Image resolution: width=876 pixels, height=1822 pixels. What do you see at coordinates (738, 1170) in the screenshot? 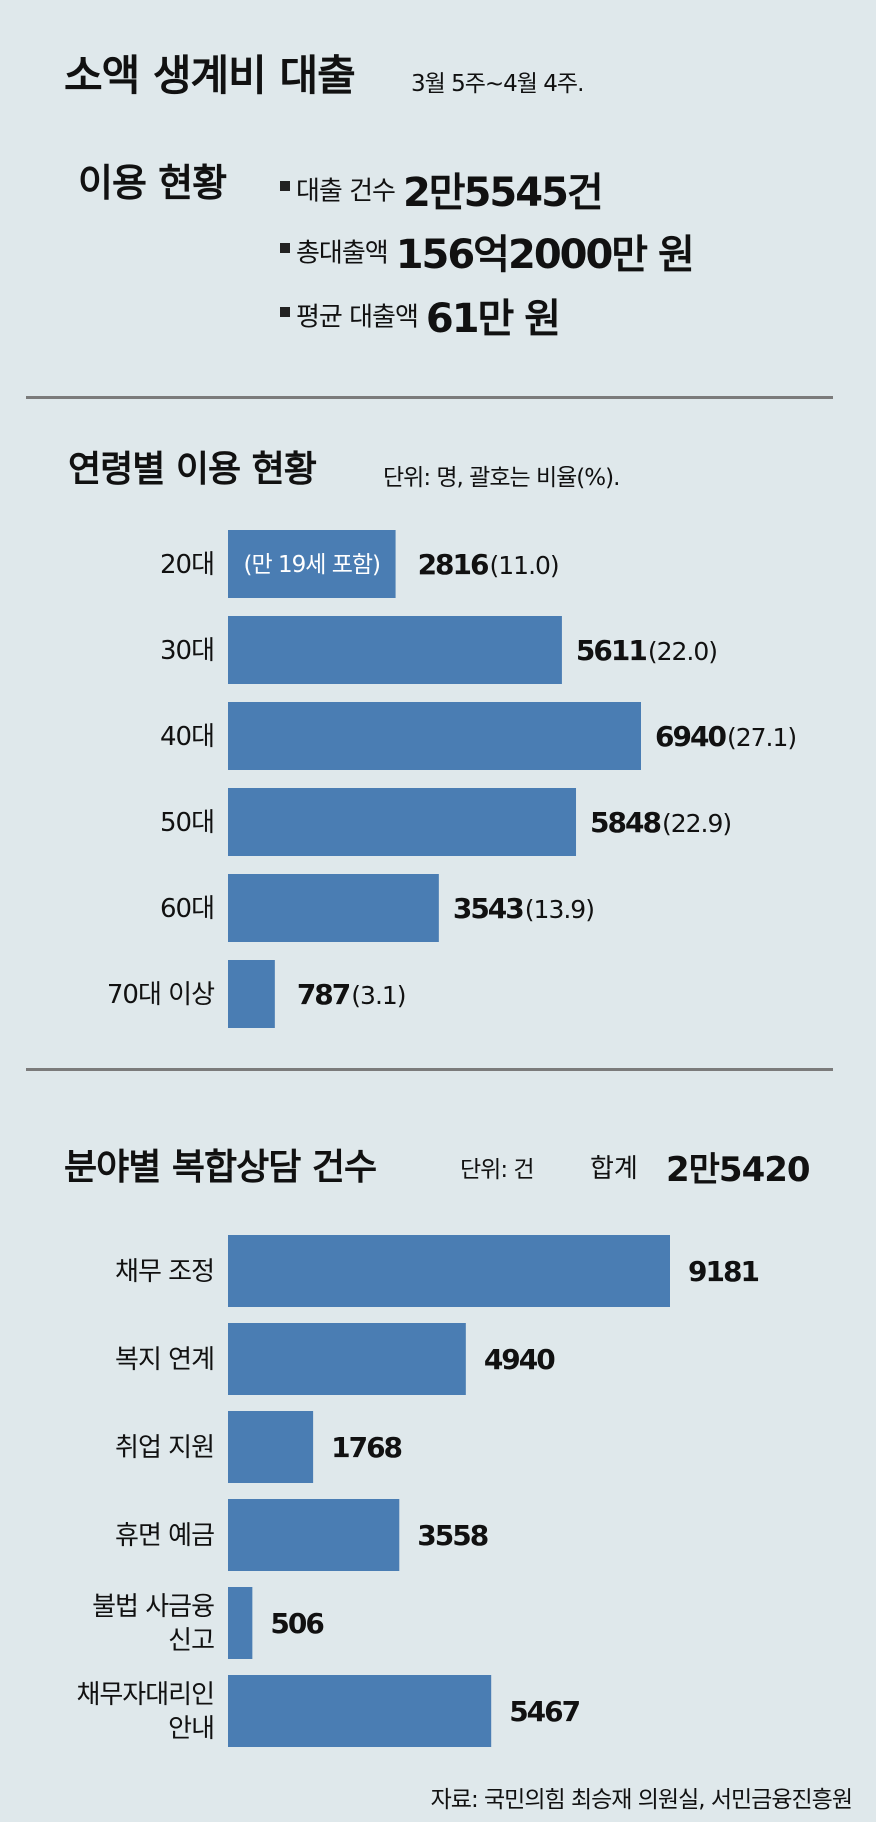
I see `total-value: 2만5420` at bounding box center [738, 1170].